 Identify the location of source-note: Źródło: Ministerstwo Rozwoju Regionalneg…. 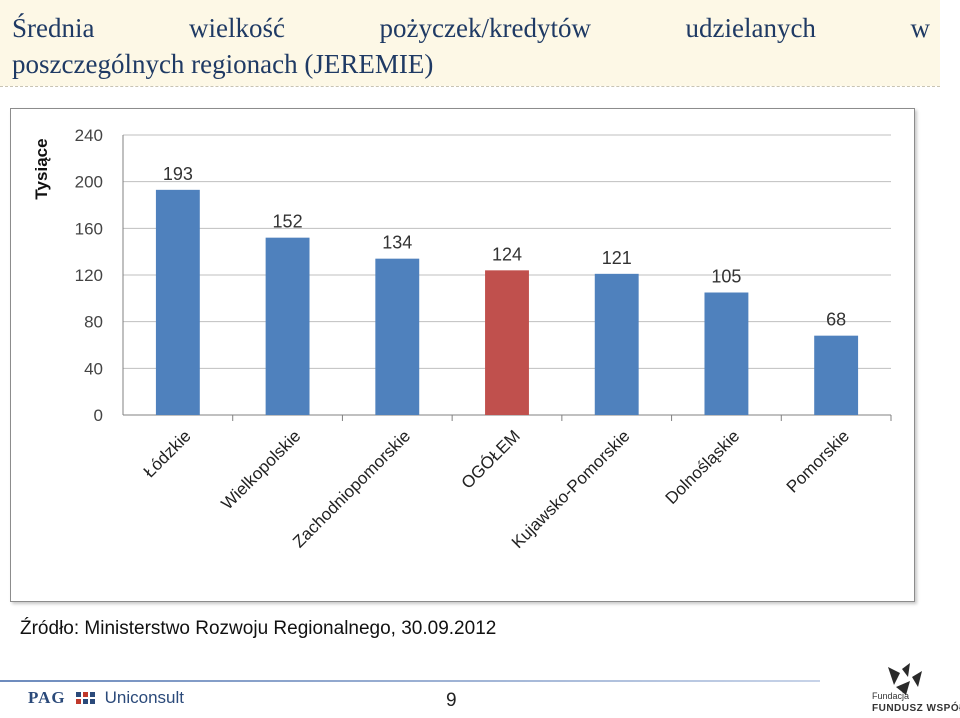
(258, 628).